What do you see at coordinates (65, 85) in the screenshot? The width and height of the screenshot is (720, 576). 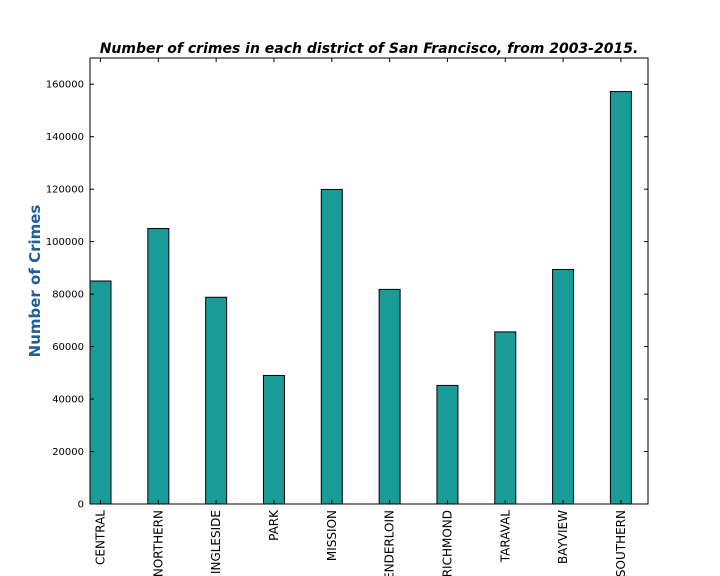 I see `y-tick-label: 160000` at bounding box center [65, 85].